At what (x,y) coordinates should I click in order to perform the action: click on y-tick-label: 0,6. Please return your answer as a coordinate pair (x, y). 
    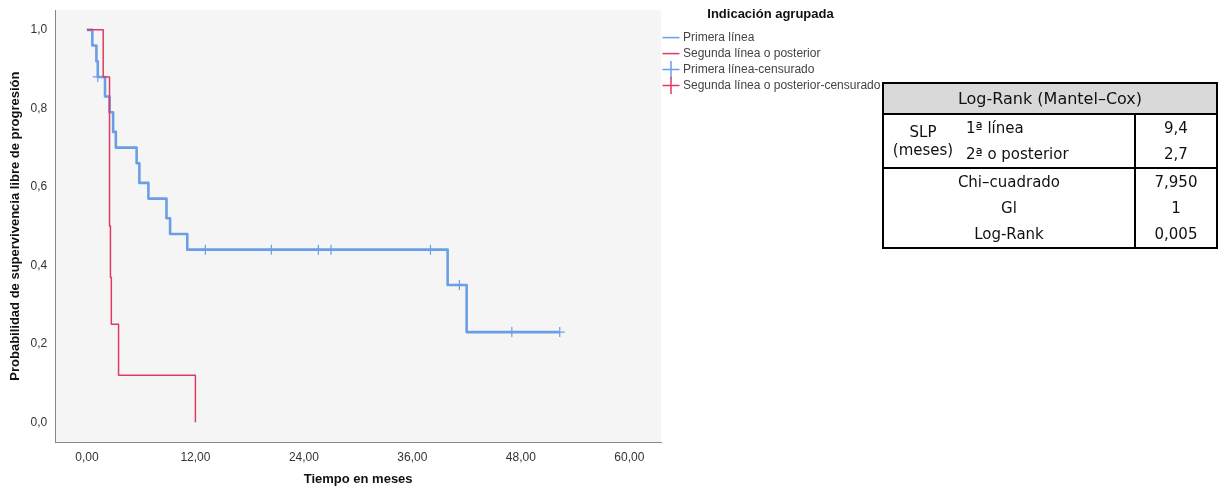
    Looking at the image, I should click on (39, 186).